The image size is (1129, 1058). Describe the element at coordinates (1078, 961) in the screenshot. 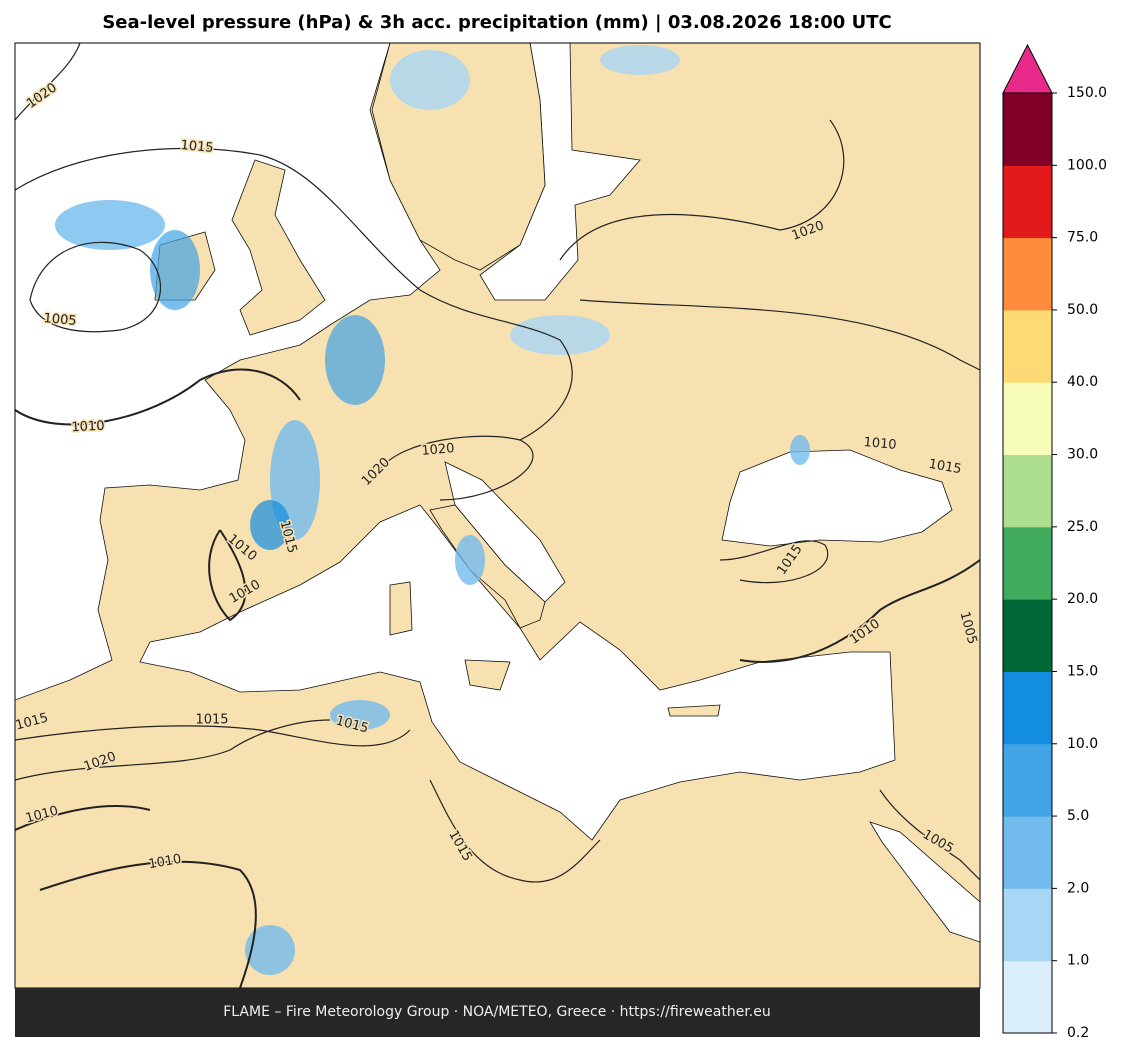

I see `colorbar-label: 1.0` at that location.